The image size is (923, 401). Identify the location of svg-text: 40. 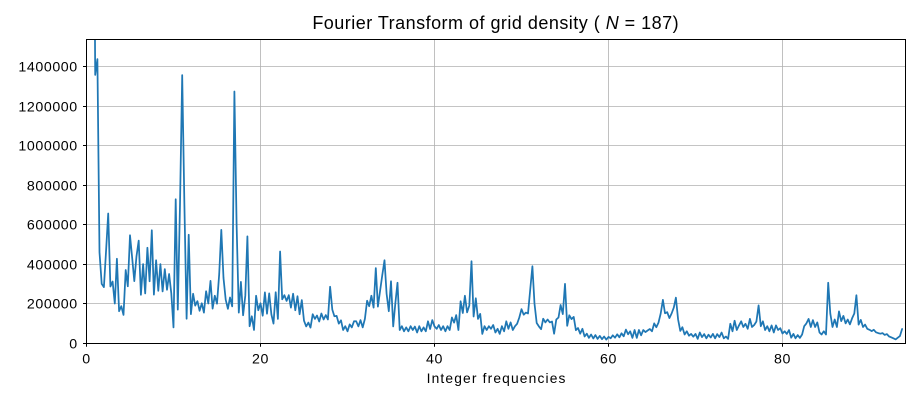
(434, 360).